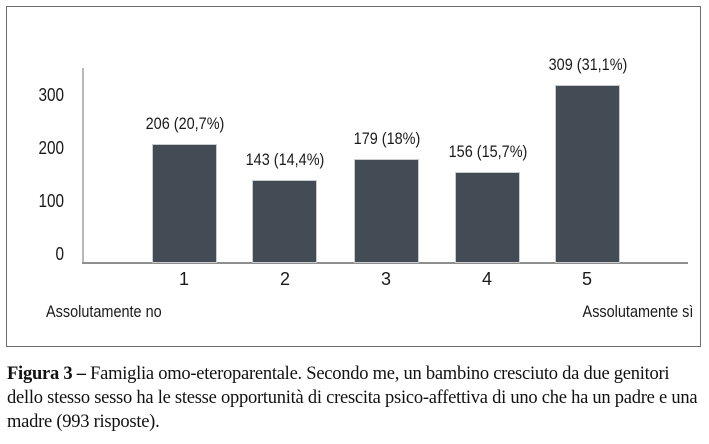  I want to click on bar-data-label-2: 143 (14,4%), so click(284, 159).